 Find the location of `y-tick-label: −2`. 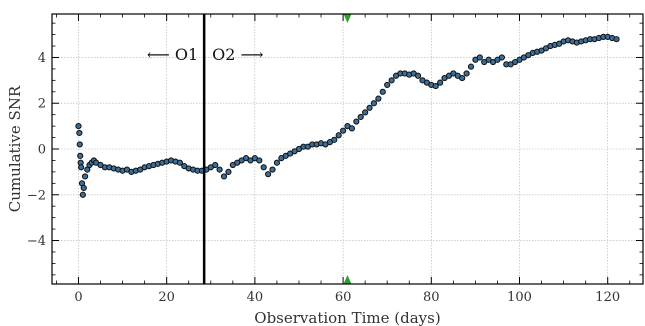

y-tick-label: −2 is located at coordinates (36, 195).